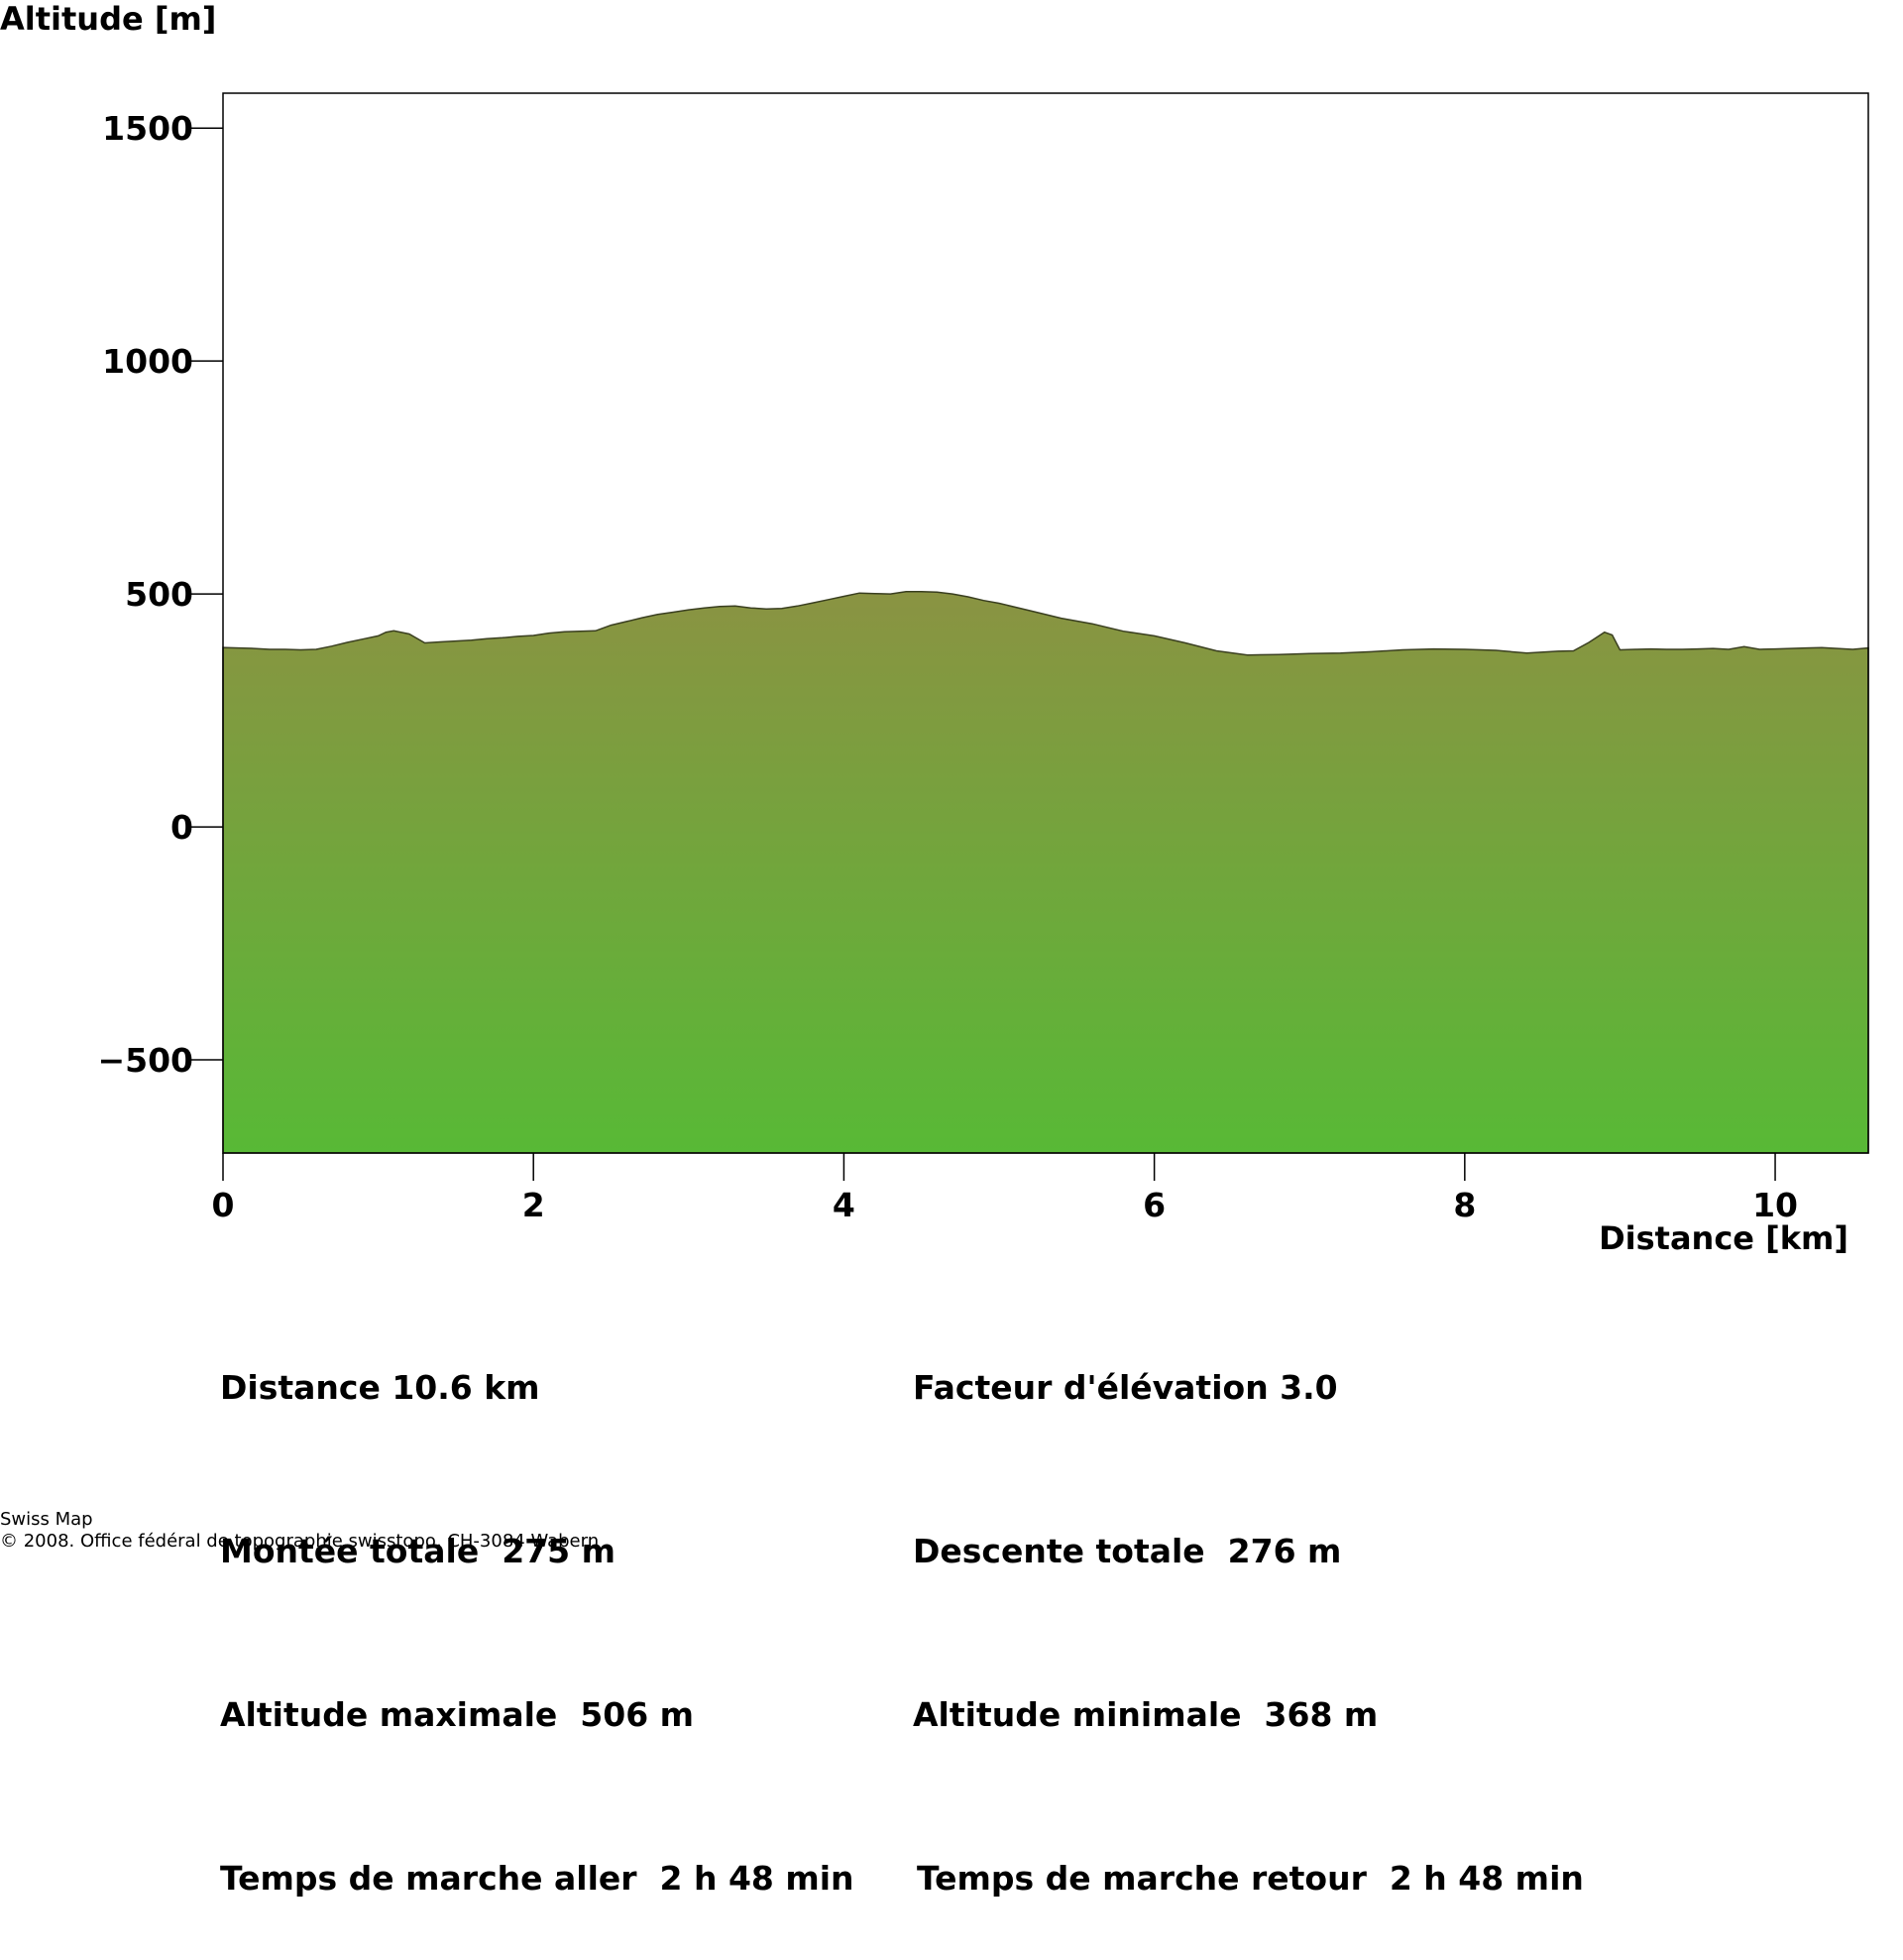  What do you see at coordinates (108, 19) in the screenshot?
I see `y-axis-label: Altitude [m]` at bounding box center [108, 19].